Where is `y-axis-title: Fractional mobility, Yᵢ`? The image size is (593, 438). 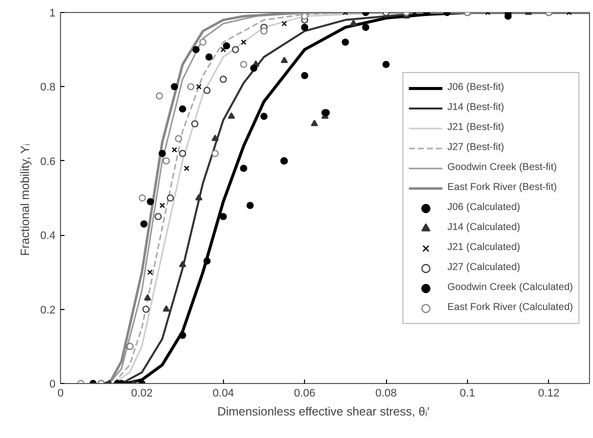 y-axis-title: Fractional mobility, Yᵢ is located at coordinates (25, 200).